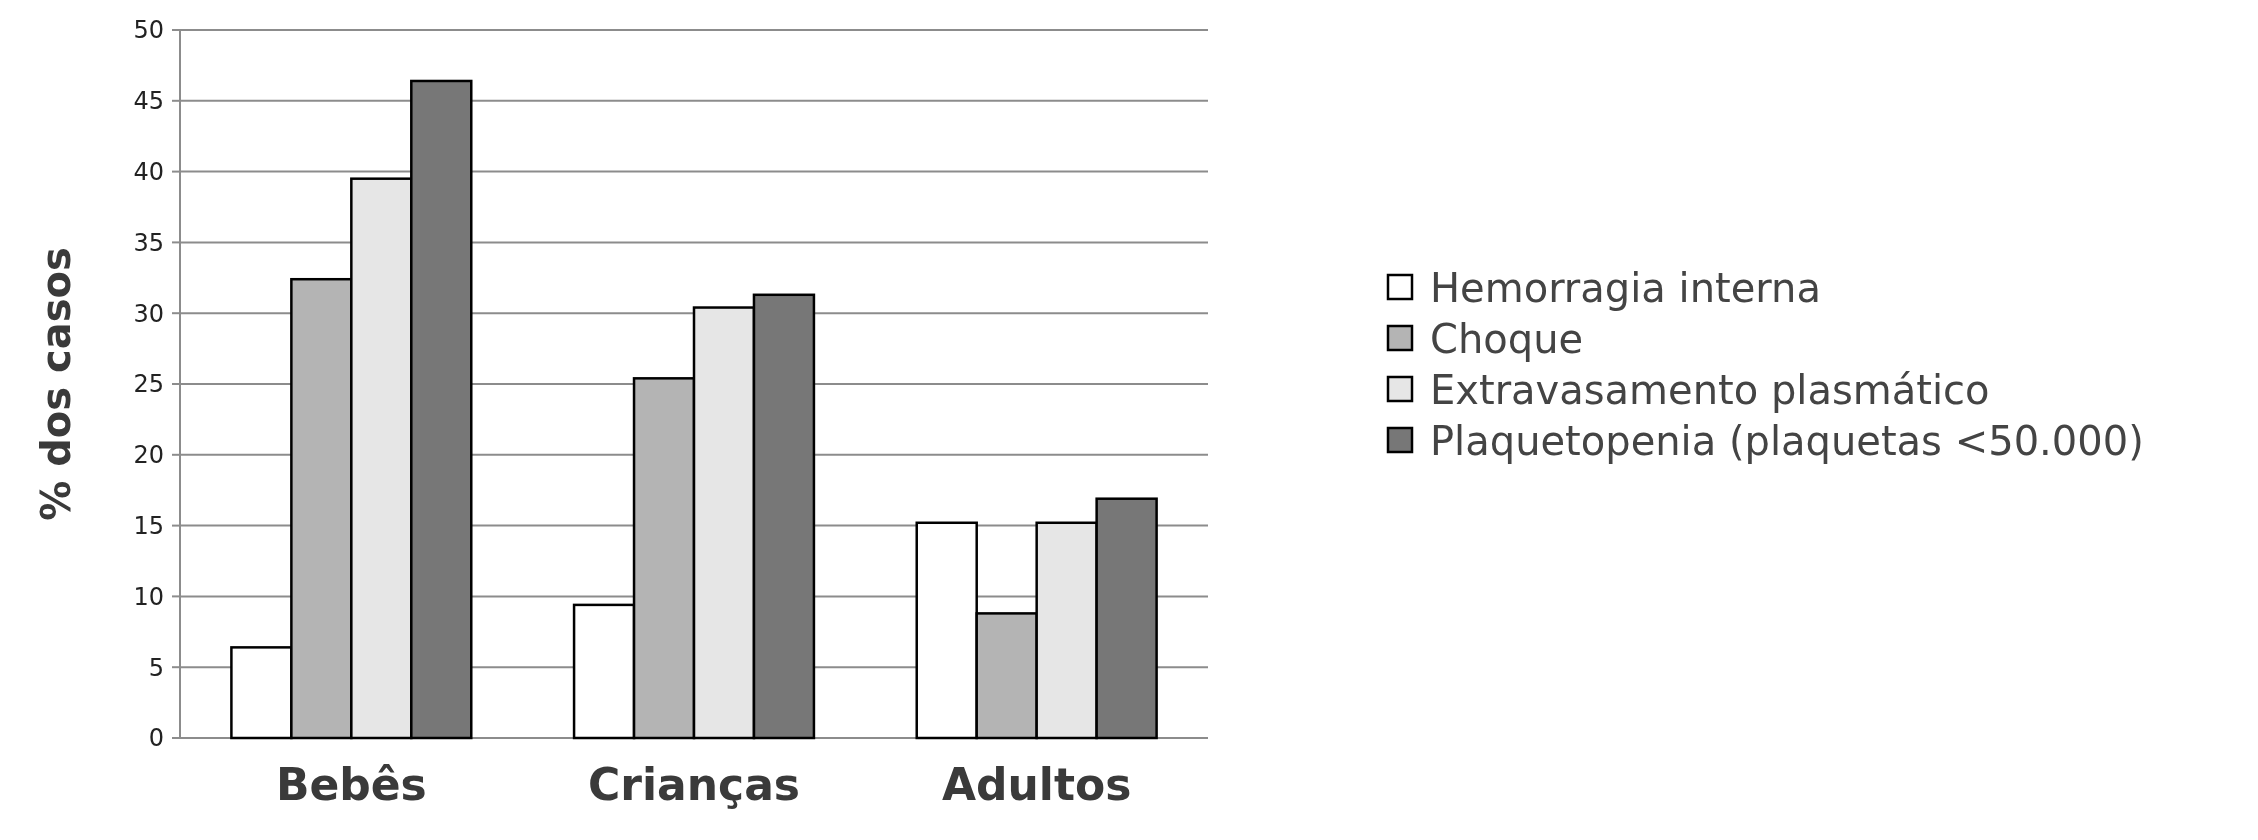 The image size is (2258, 840). I want to click on legend-label: Extravasamento plasmático, so click(1710, 390).